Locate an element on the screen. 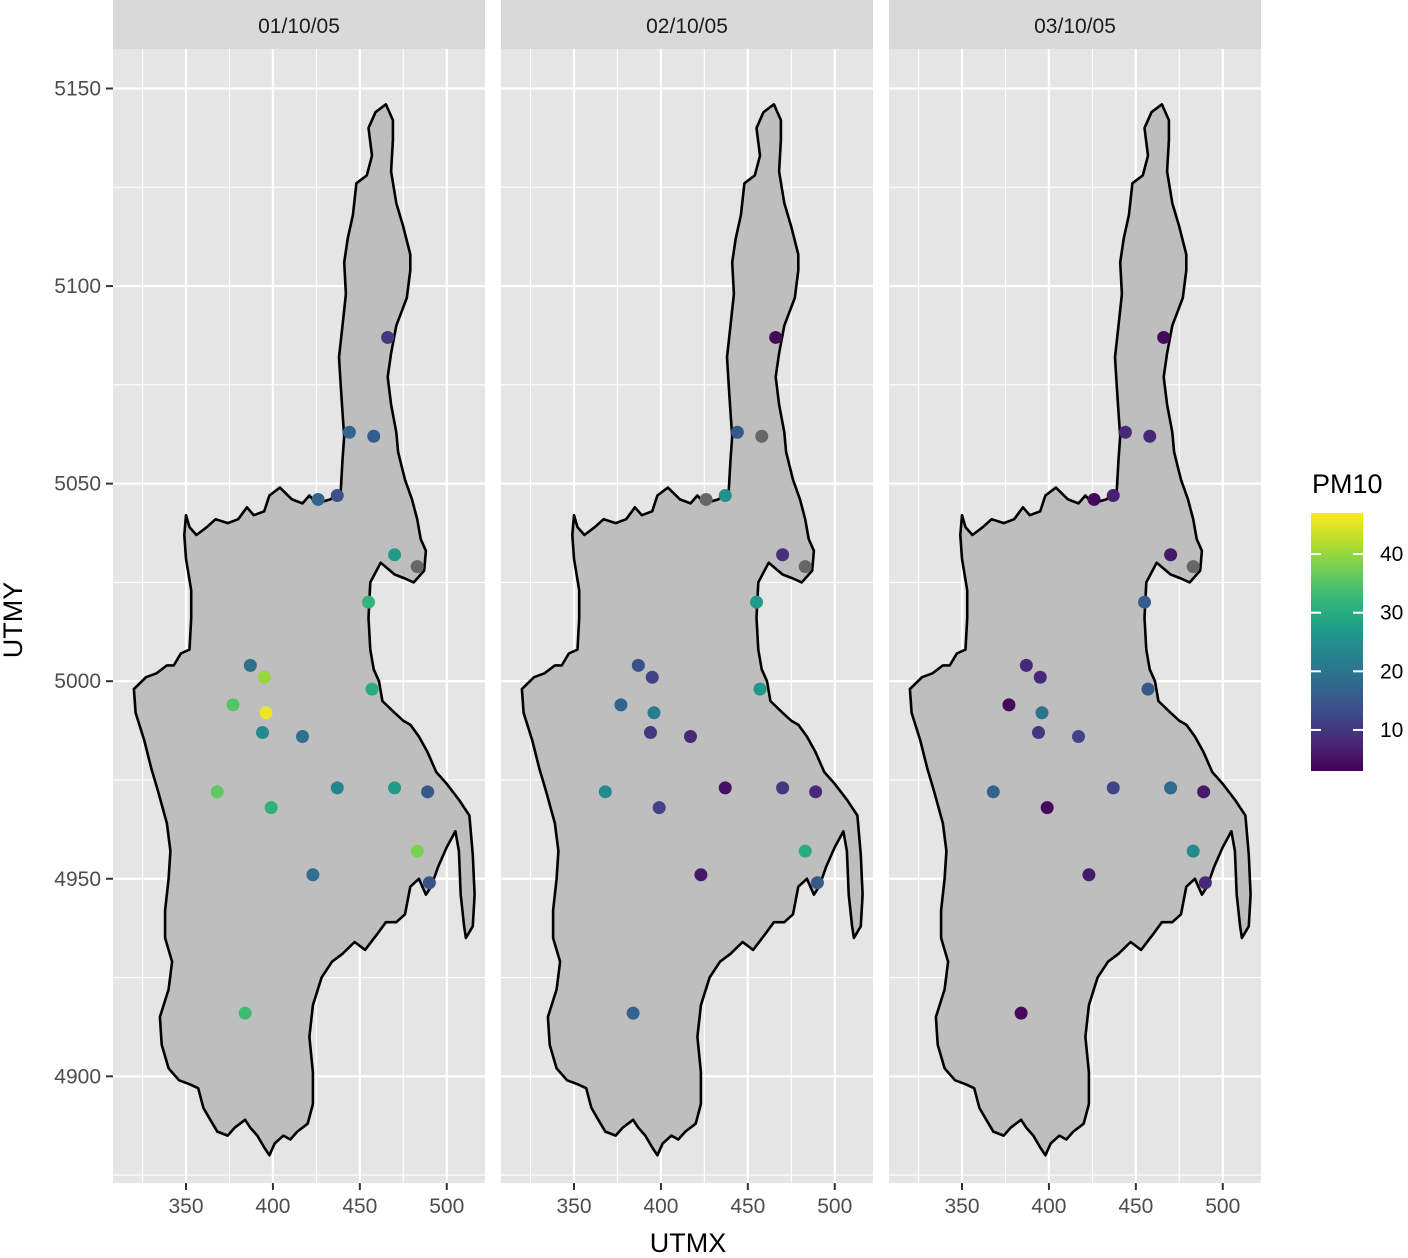 The image size is (1408, 1258). legend-tick-label: 20 is located at coordinates (1391, 671).